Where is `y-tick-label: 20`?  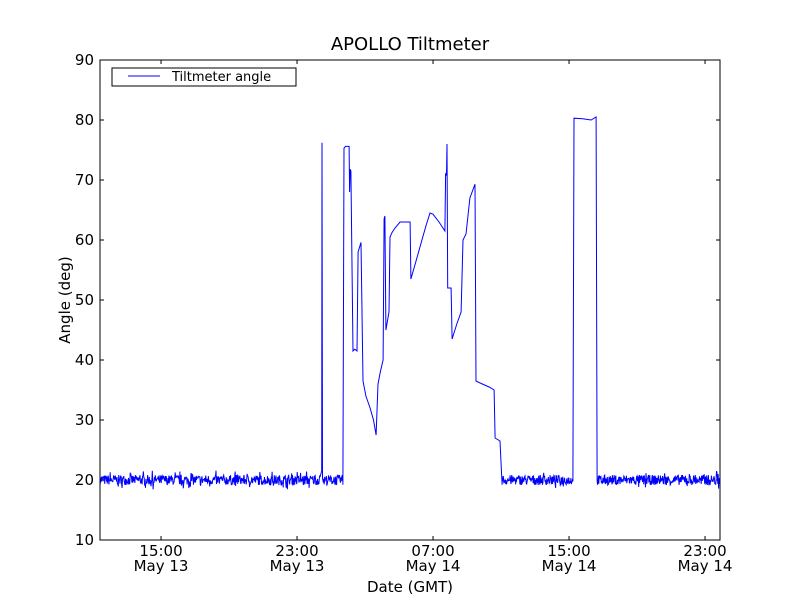 y-tick-label: 20 is located at coordinates (84, 480).